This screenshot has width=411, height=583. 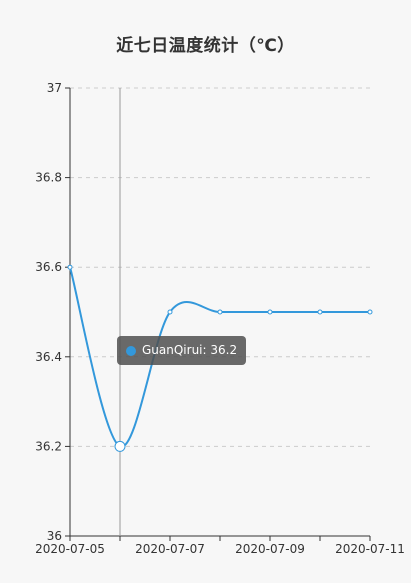 I want to click on x-tick-label: 2020-07-11, so click(x=370, y=549).